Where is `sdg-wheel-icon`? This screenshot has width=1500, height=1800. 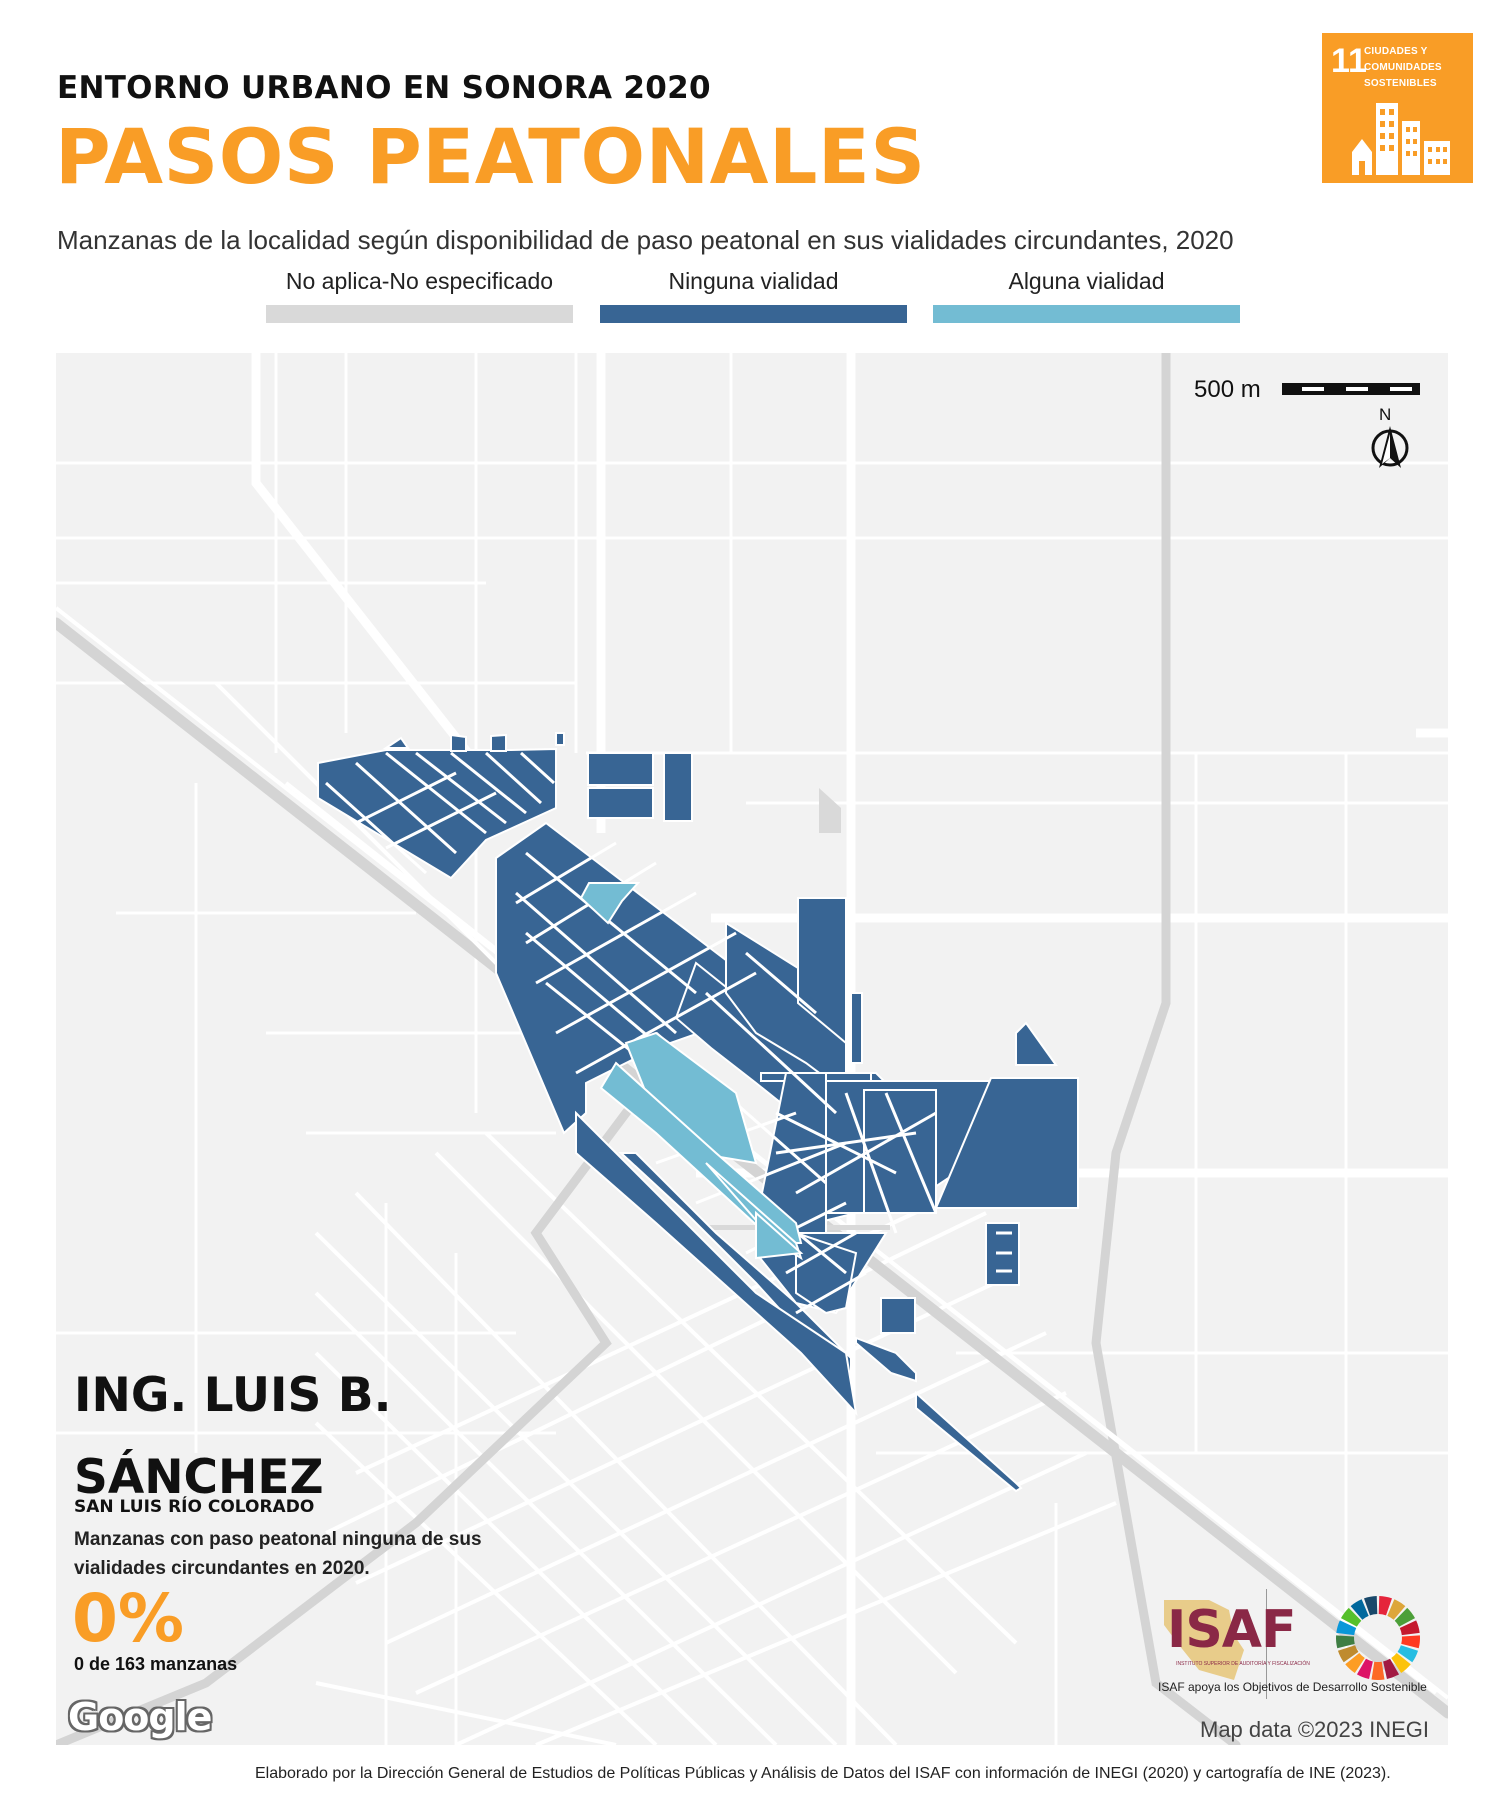
sdg-wheel-icon is located at coordinates (1378, 1638).